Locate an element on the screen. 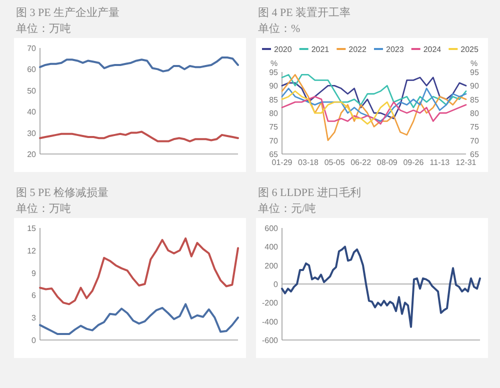 The width and height of the screenshot is (500, 388). y-tick-label: 3 is located at coordinates (34, 318).